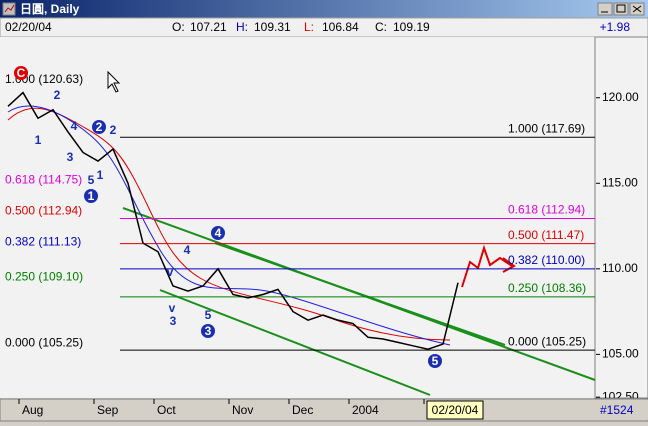 The height and width of the screenshot is (426, 648). I want to click on fib-label: 0.382 (111.13), so click(43, 242).